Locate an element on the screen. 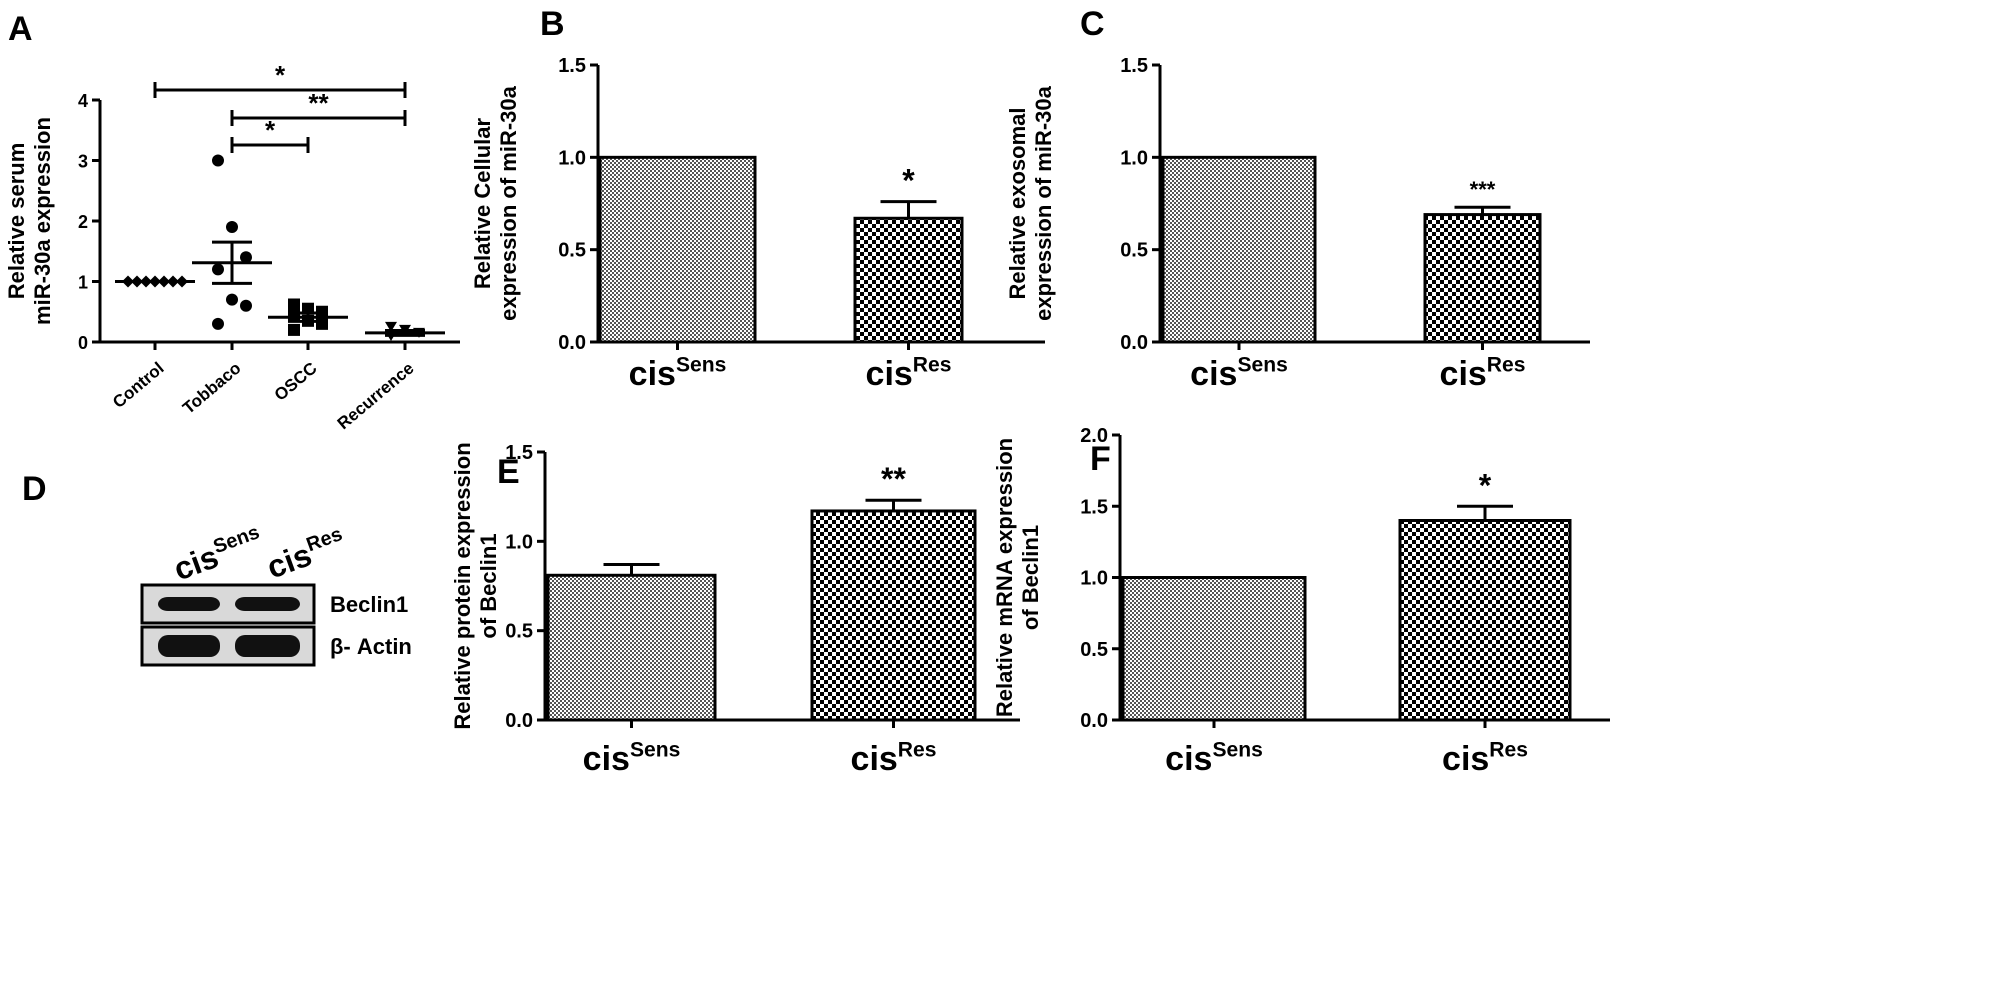 Image resolution: width=2000 pixels, height=1005 pixels. y-axis-label: Relative Cellular is located at coordinates (482, 203).